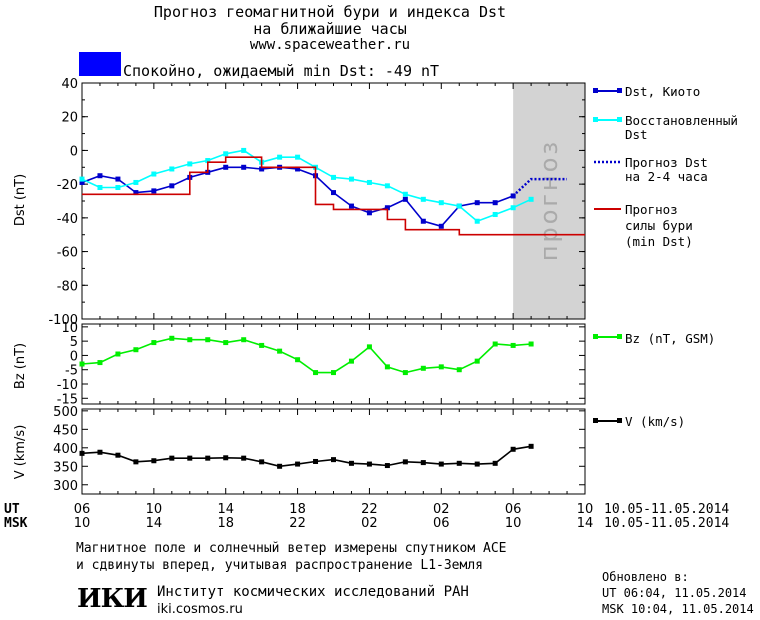 The height and width of the screenshot is (620, 760). I want to click on institute-site: iki.cosmos.ru, so click(200, 609).